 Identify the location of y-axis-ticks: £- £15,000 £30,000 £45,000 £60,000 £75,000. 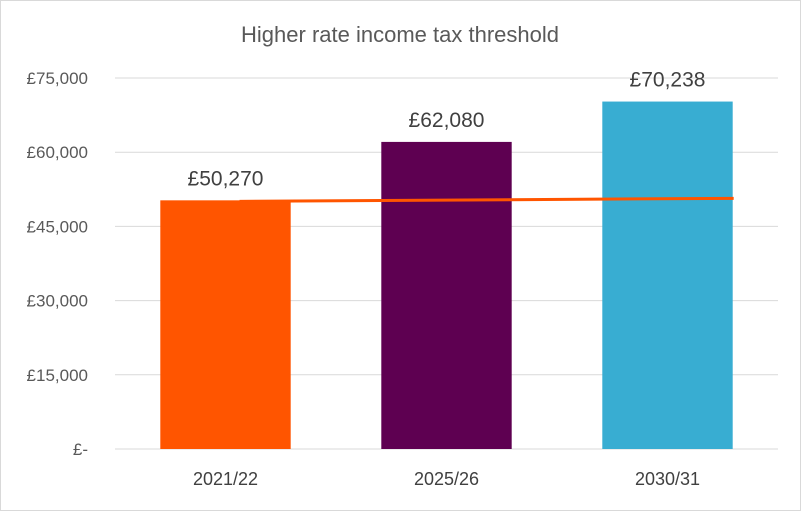
(57, 264).